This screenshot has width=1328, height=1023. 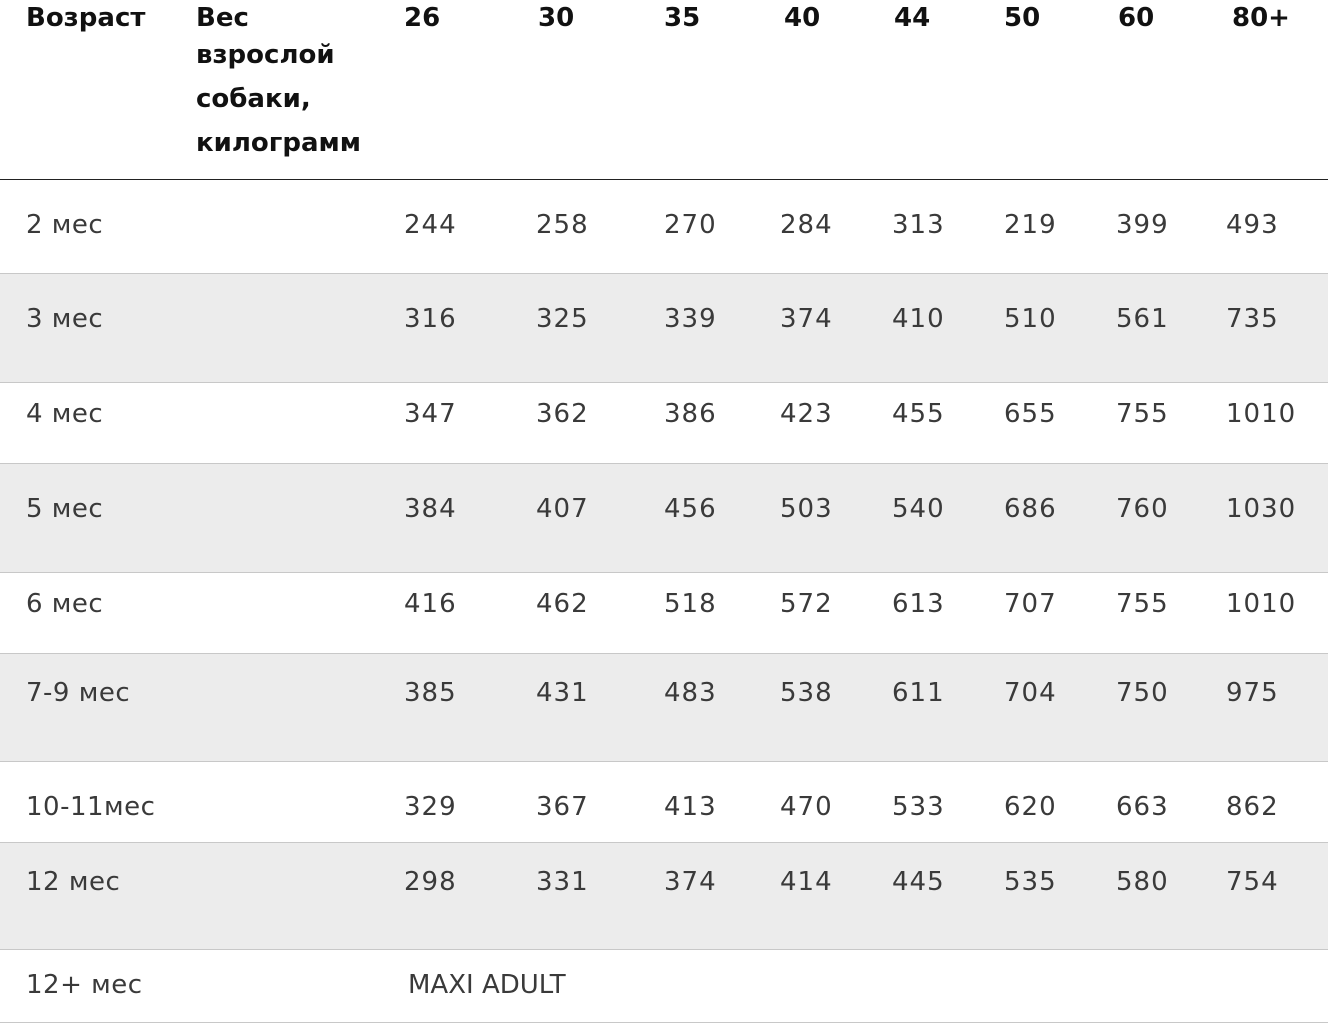 I want to click on header-age: Возраст, so click(x=86, y=18).